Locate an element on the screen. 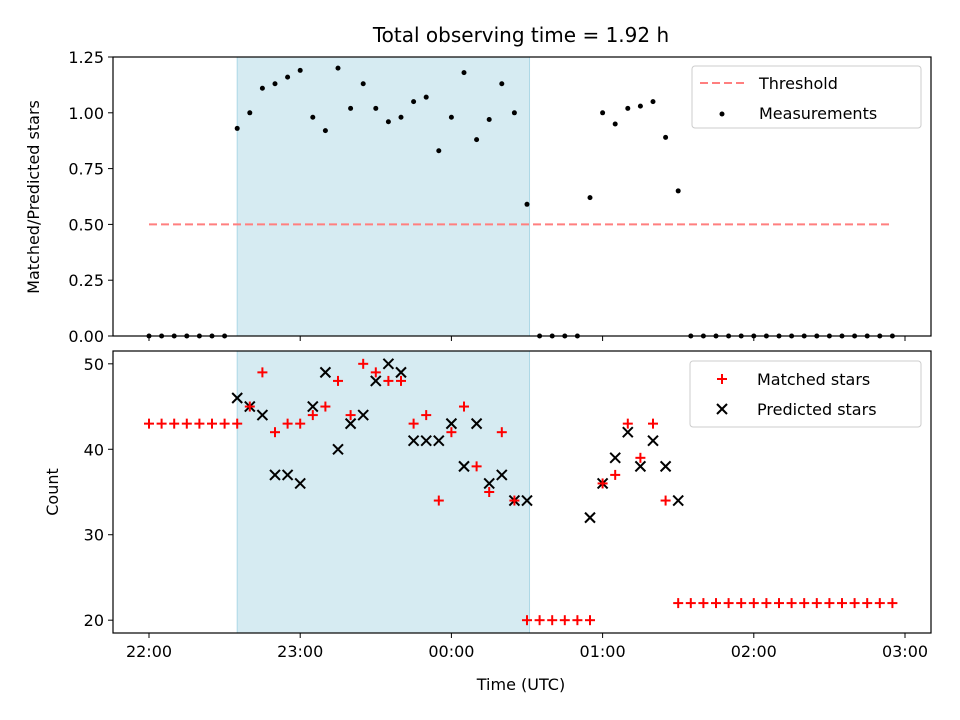  count-panel-span is located at coordinates (383, 492).